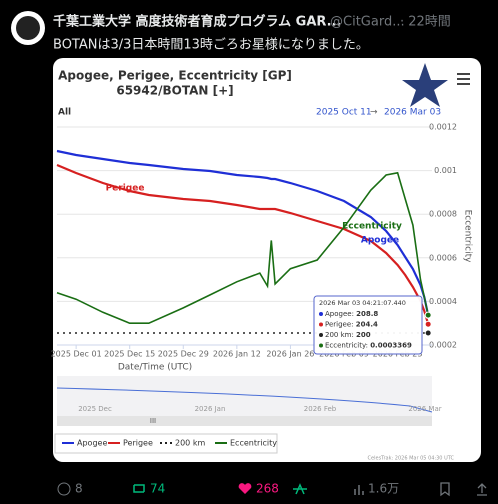 This screenshot has width=498, height=504. Describe the element at coordinates (129, 354) in the screenshot. I see `x-tick-label: 2025 Dec 15` at that location.